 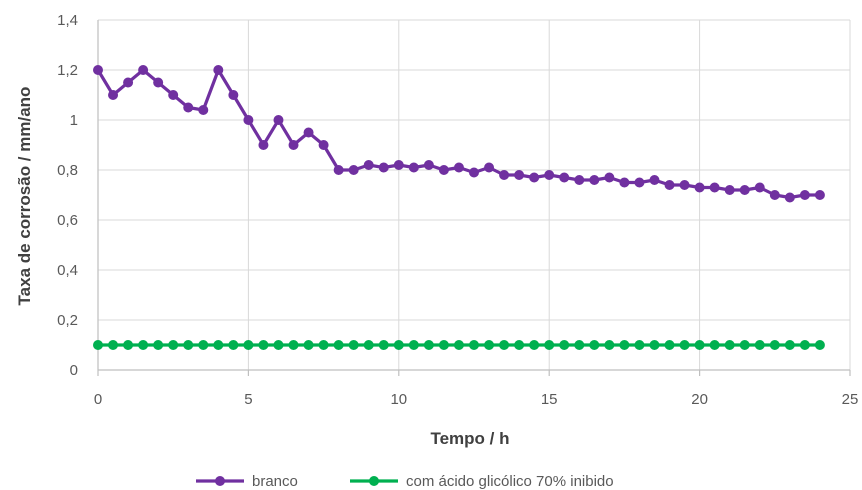 I want to click on x-tick-labels: 0 5 10 15 20 25, so click(x=476, y=399).